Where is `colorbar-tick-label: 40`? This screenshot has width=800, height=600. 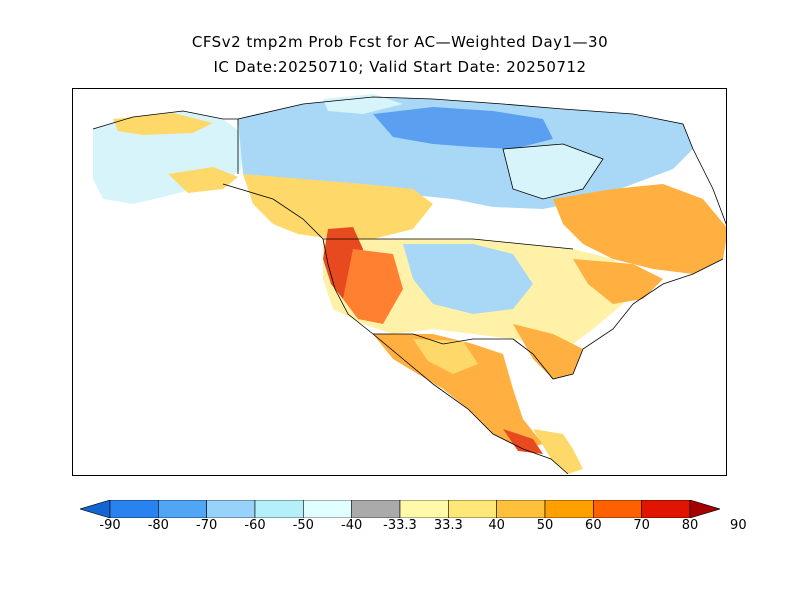
colorbar-tick-label: 40 is located at coordinates (496, 525).